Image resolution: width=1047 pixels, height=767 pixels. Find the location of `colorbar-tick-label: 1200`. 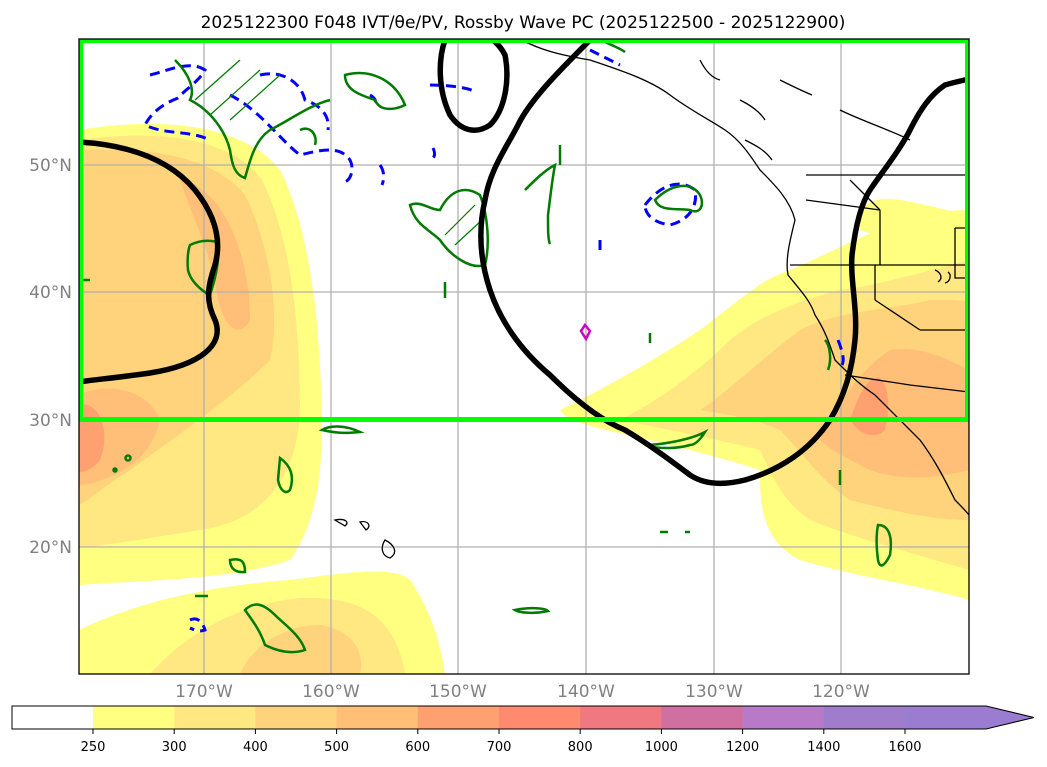

colorbar-tick-label: 1200 is located at coordinates (742, 747).